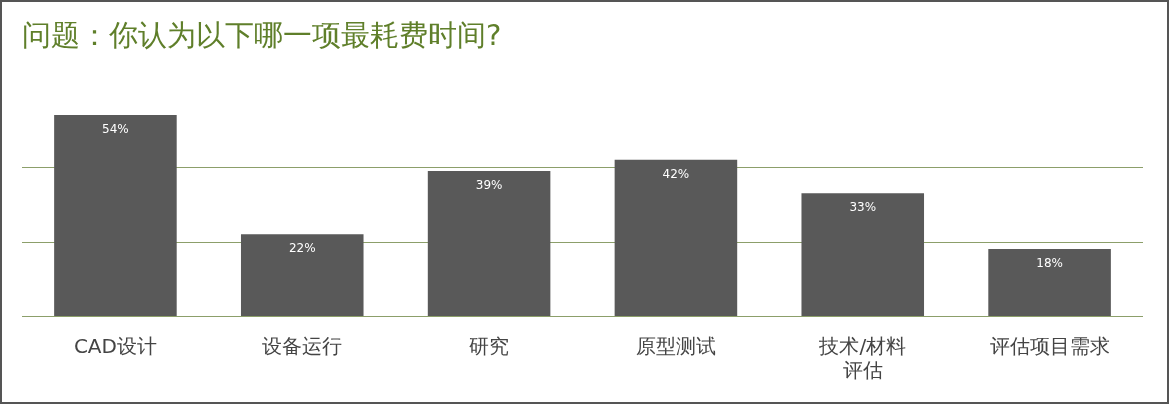  What do you see at coordinates (115, 129) in the screenshot?
I see `data-label: 54%` at bounding box center [115, 129].